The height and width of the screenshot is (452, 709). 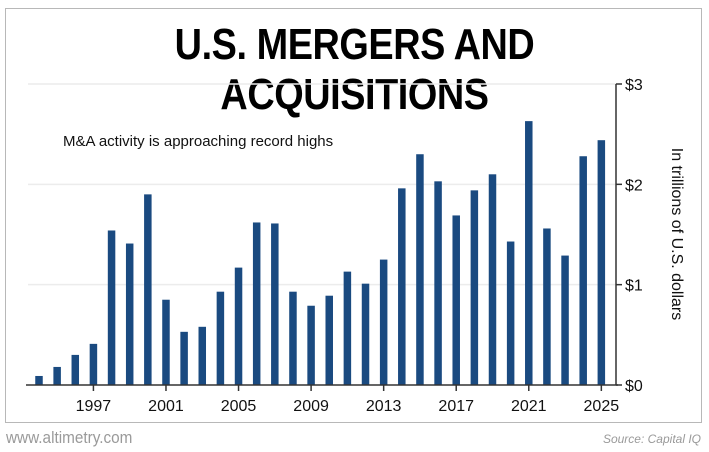 I want to click on bar-1997, so click(x=93, y=364).